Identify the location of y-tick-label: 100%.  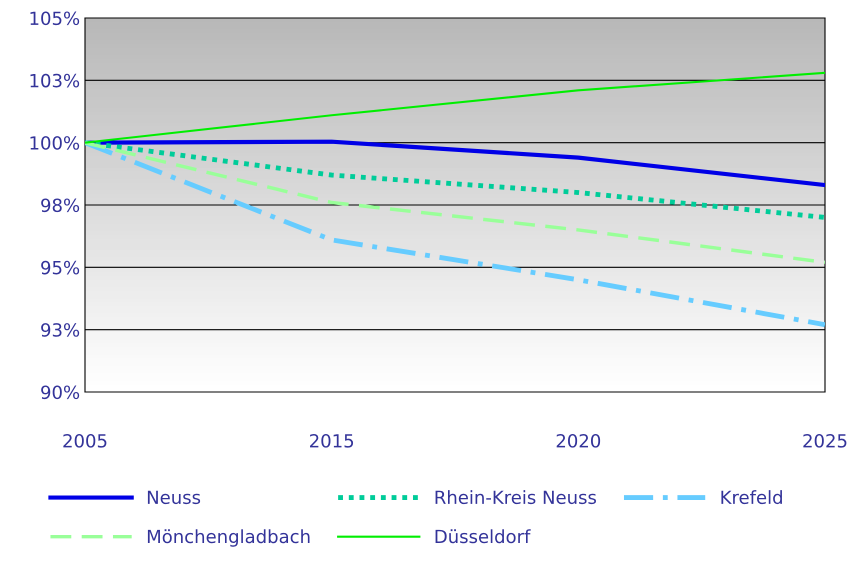
(55, 143).